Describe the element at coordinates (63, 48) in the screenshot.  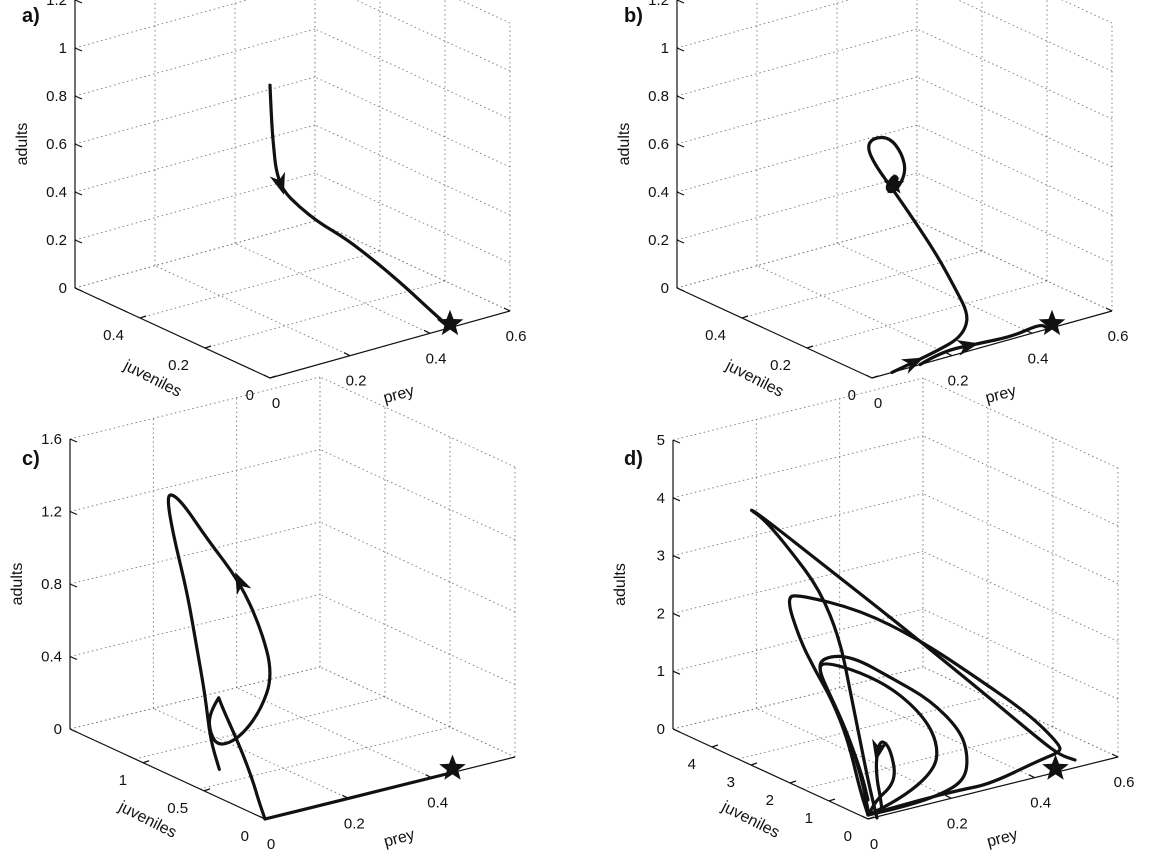
I see `z-tick-label: 1` at that location.